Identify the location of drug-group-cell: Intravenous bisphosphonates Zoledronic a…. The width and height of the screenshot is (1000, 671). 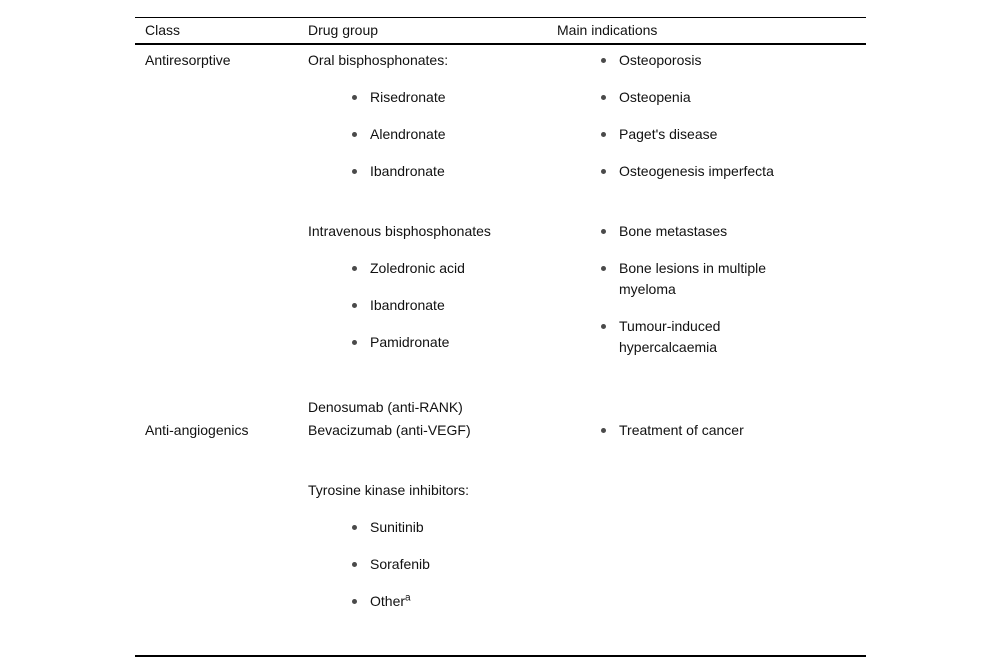
(432, 287).